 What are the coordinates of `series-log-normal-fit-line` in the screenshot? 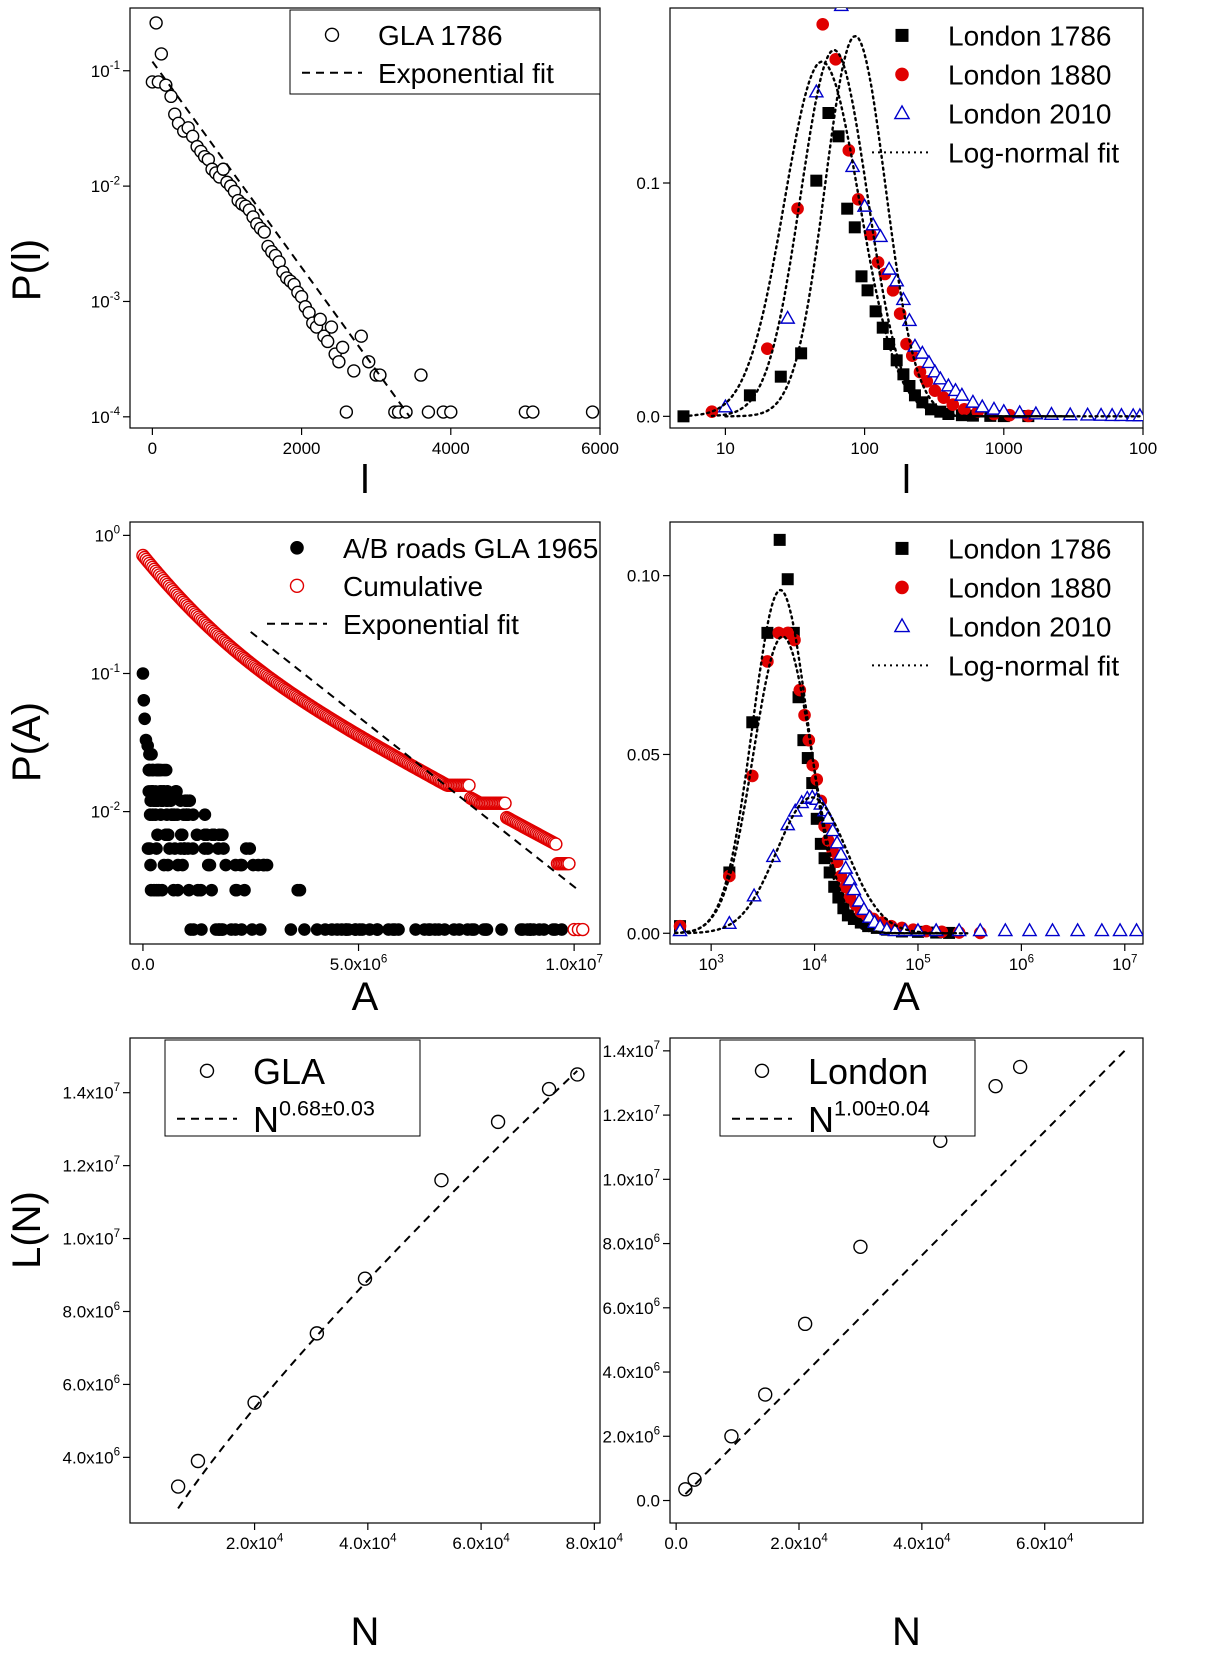 It's located at (933, 226).